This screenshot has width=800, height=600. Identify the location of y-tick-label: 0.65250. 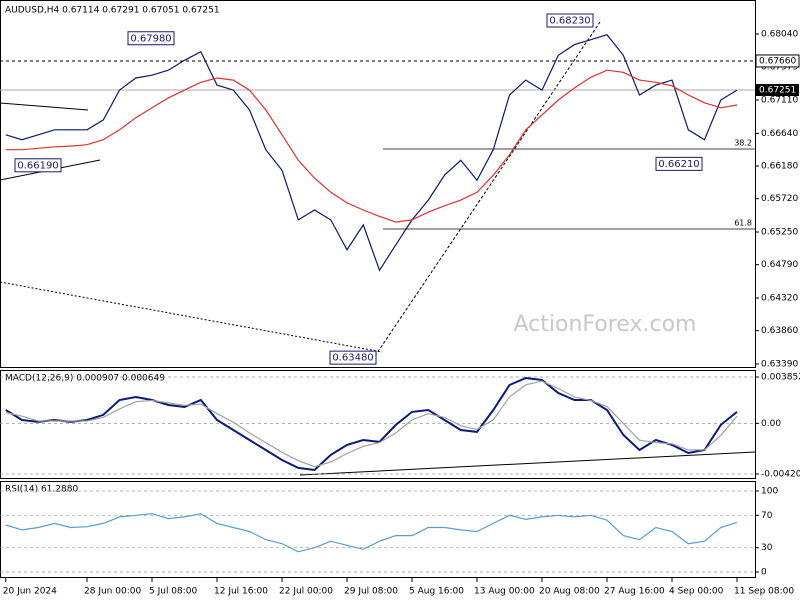
(779, 233).